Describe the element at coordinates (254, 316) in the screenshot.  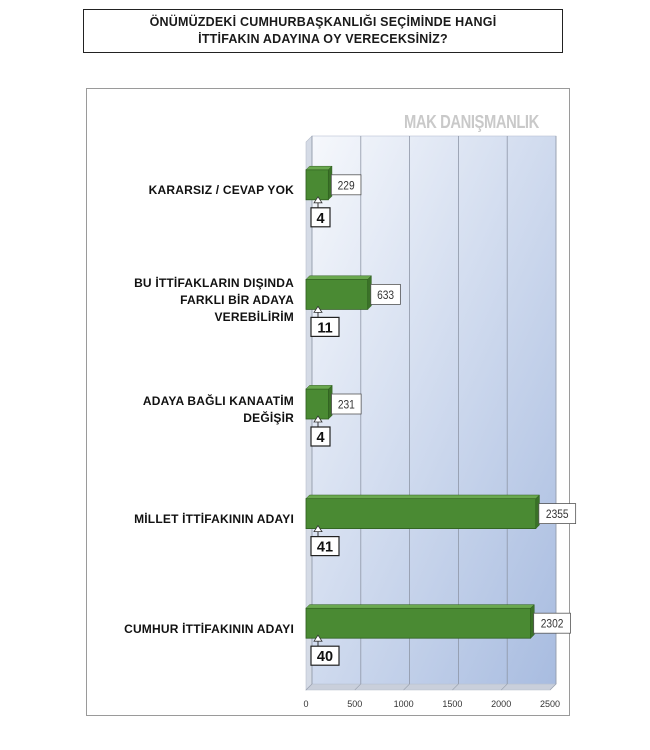
I see `category-label-line: VEREBİLİRİM` at that location.